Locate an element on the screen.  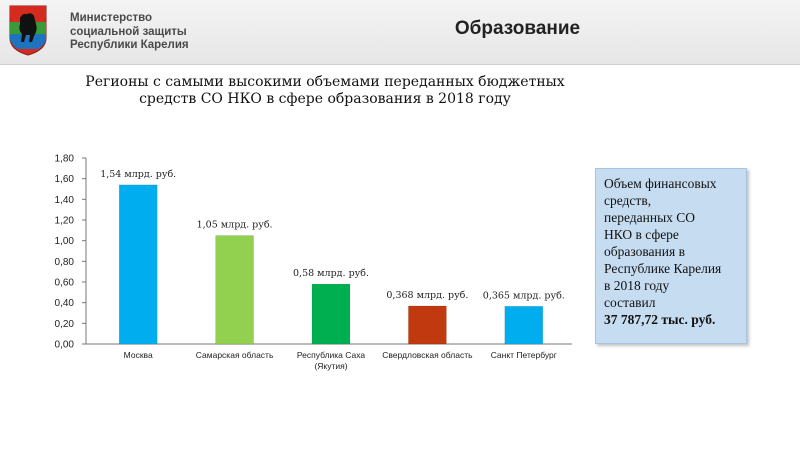
y-tick-label: 1,60 is located at coordinates (65, 179).